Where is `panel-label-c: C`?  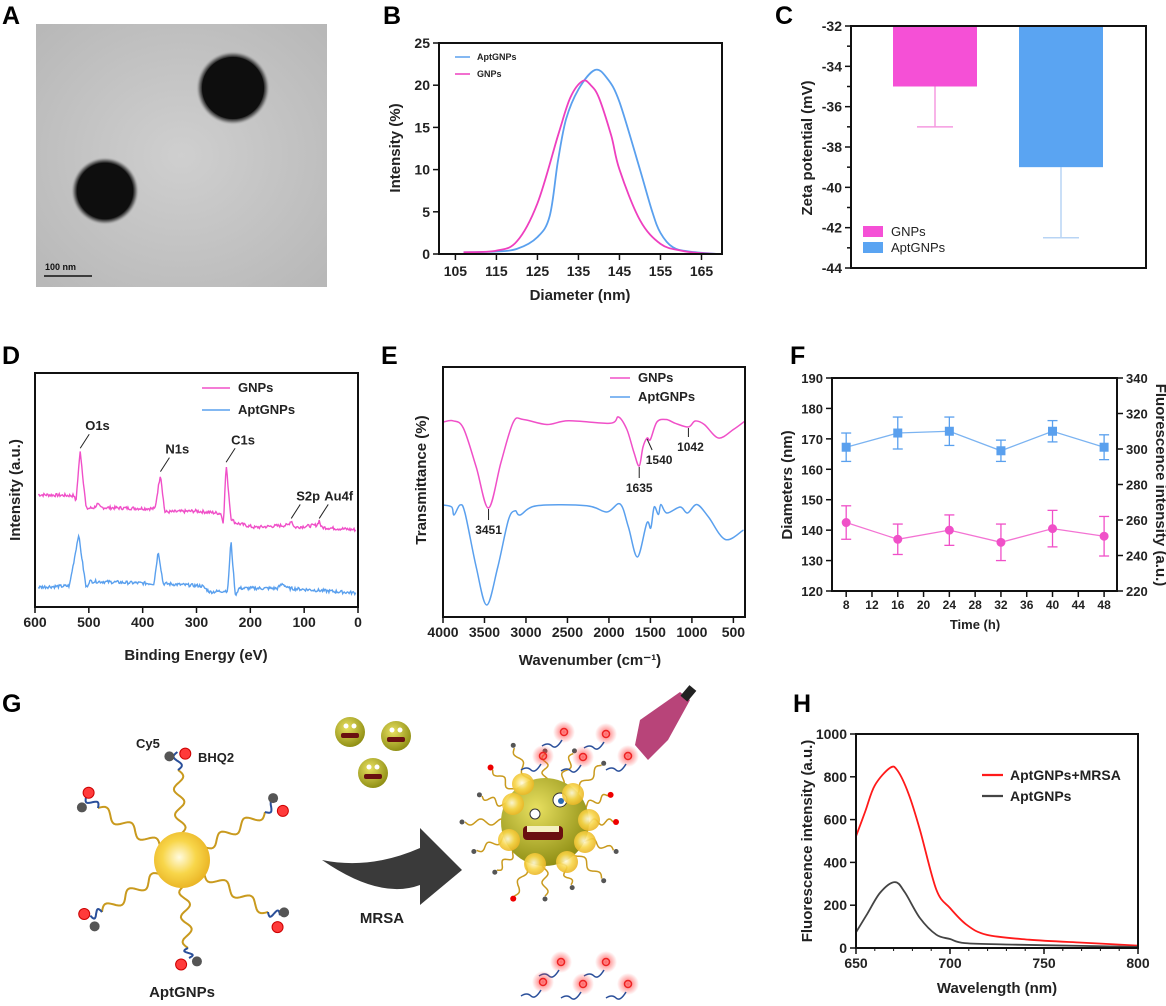
panel-label-c: C is located at coordinates (784, 16).